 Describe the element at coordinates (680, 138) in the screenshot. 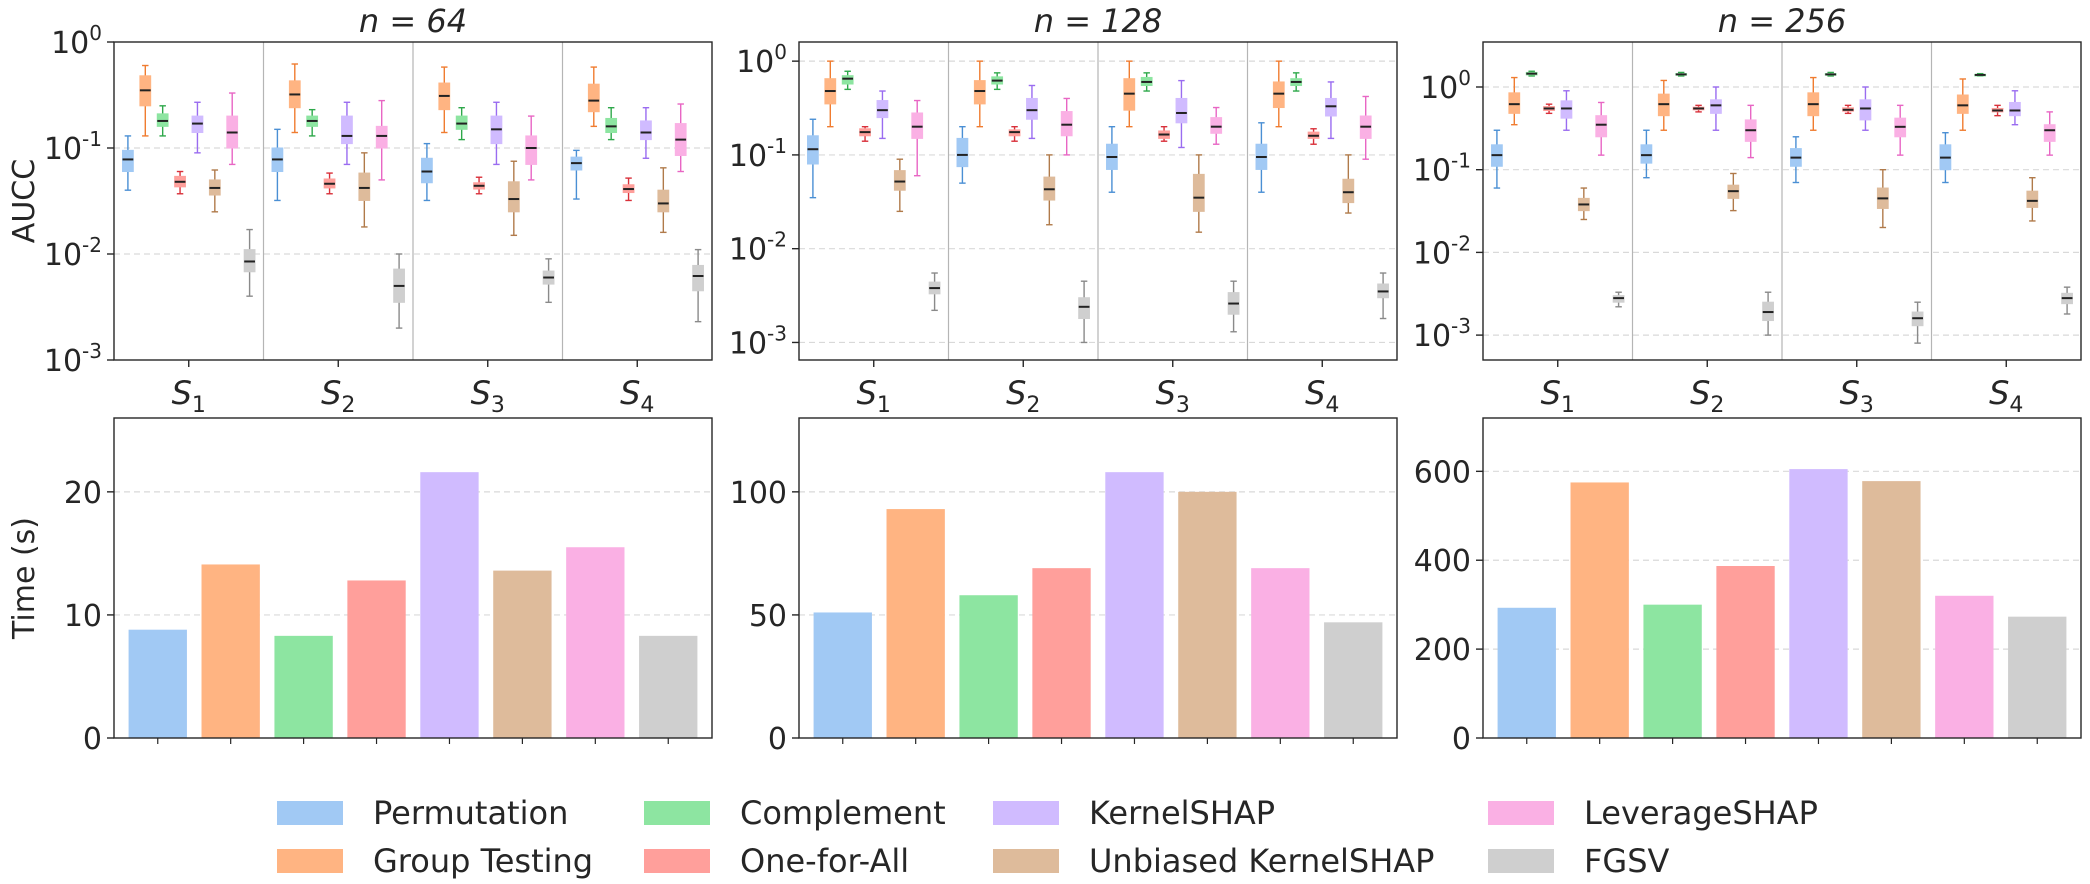

I see `box-leverageshap-s4` at that location.